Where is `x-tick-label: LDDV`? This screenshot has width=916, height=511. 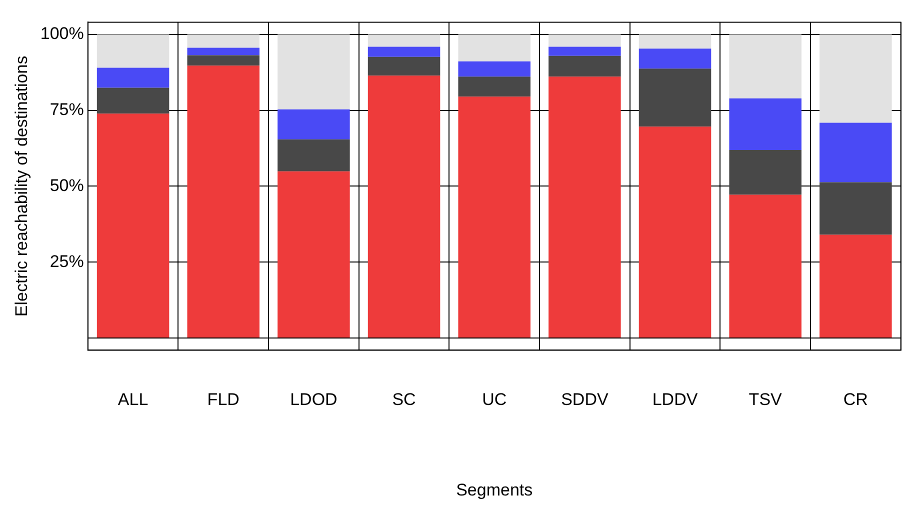
x-tick-label: LDDV is located at coordinates (675, 400).